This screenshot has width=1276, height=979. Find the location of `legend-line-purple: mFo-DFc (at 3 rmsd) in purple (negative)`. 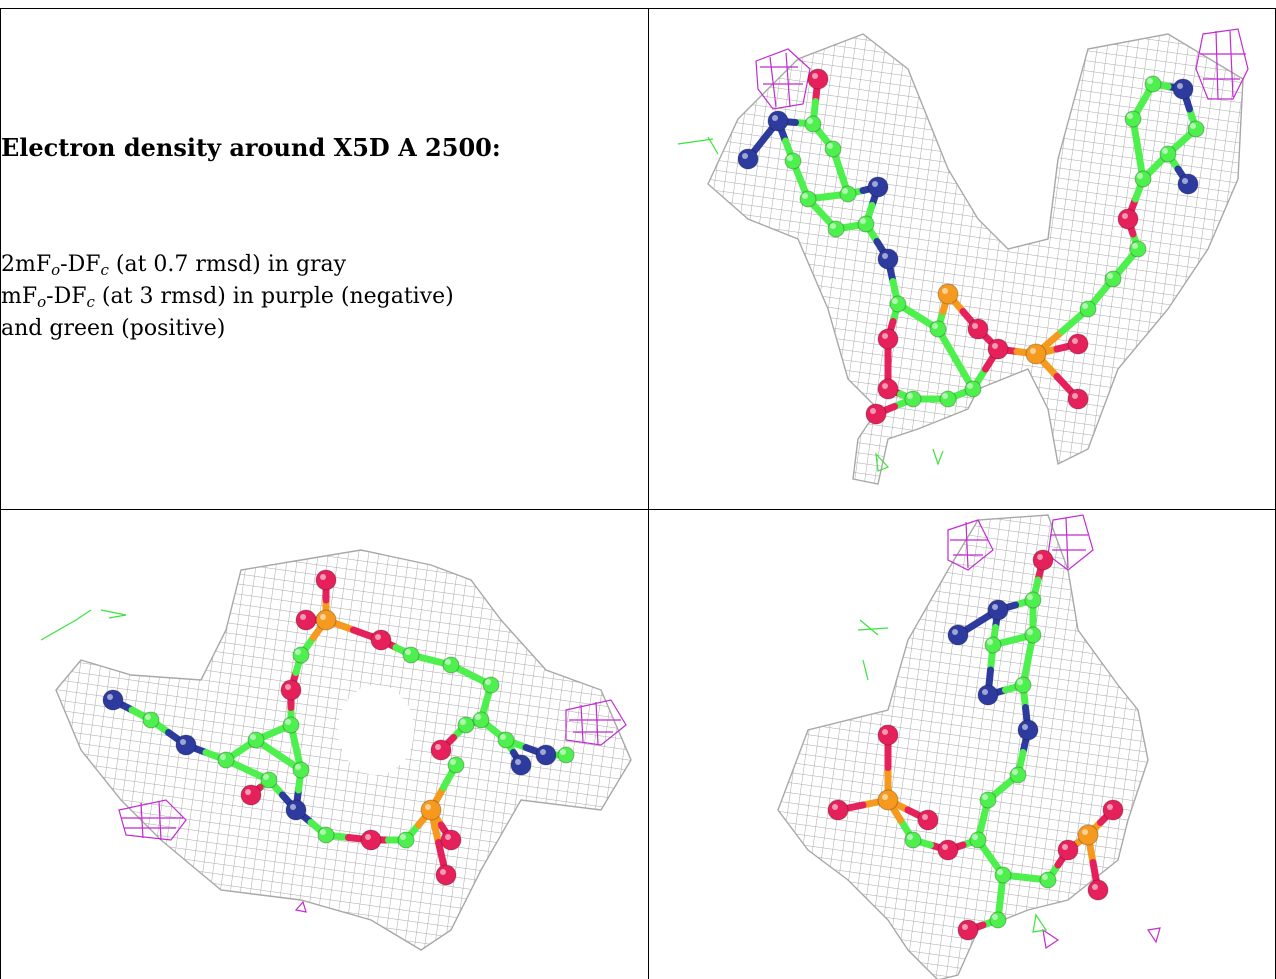

legend-line-purple: mFo-DFc (at 3 rmsd) in purple (negative) is located at coordinates (227, 297).